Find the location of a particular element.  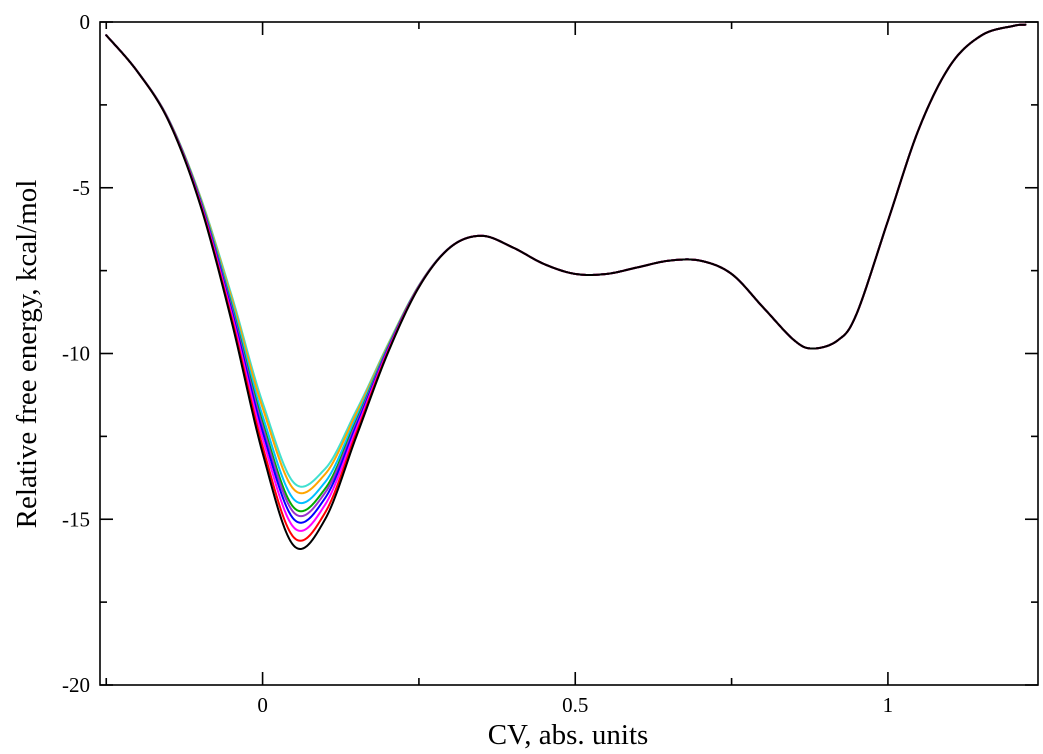

x-tick-label: 0.5 is located at coordinates (575, 705).